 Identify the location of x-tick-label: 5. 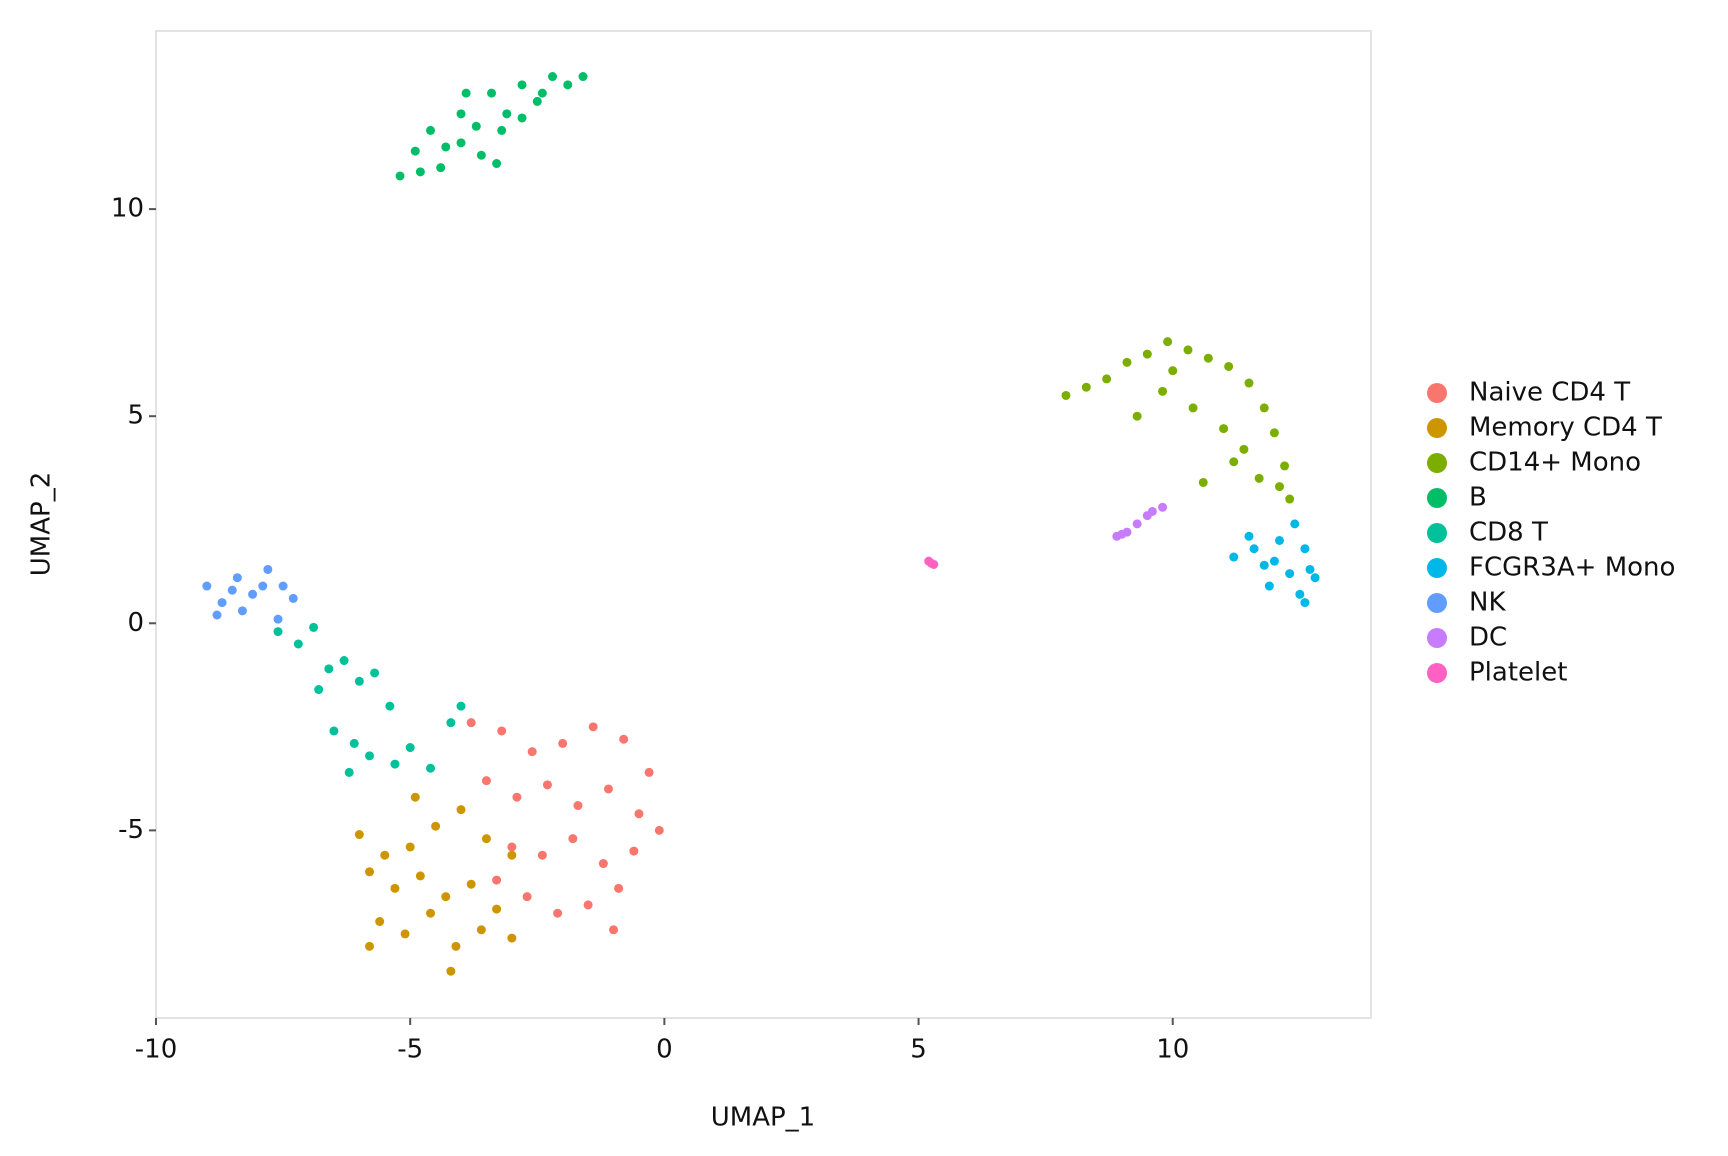
(918, 1050).